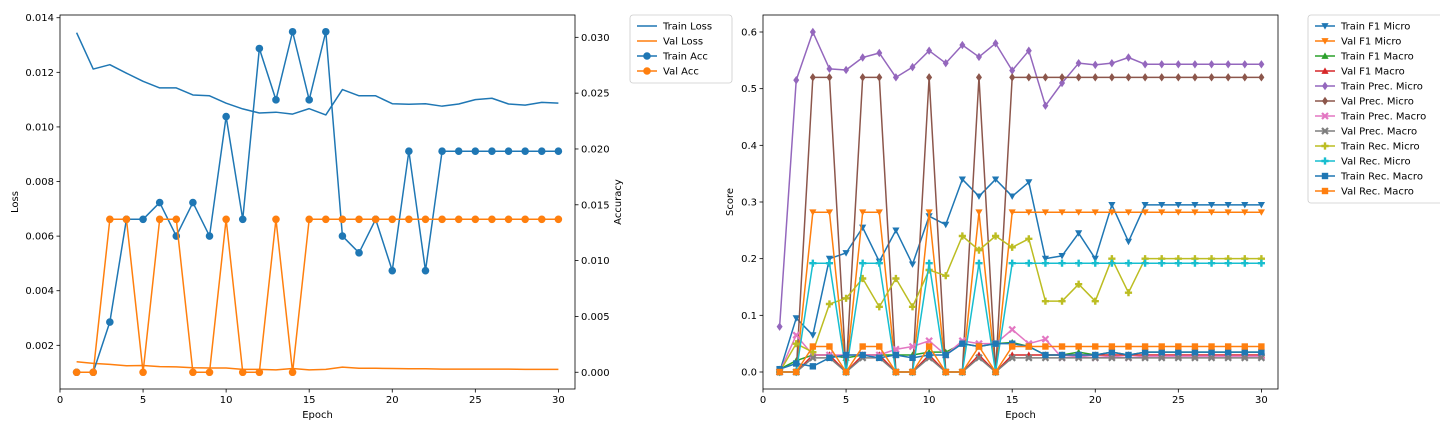  Describe the element at coordinates (1383, 117) in the screenshot. I see `legend-label: Train Prec. Macro` at that location.